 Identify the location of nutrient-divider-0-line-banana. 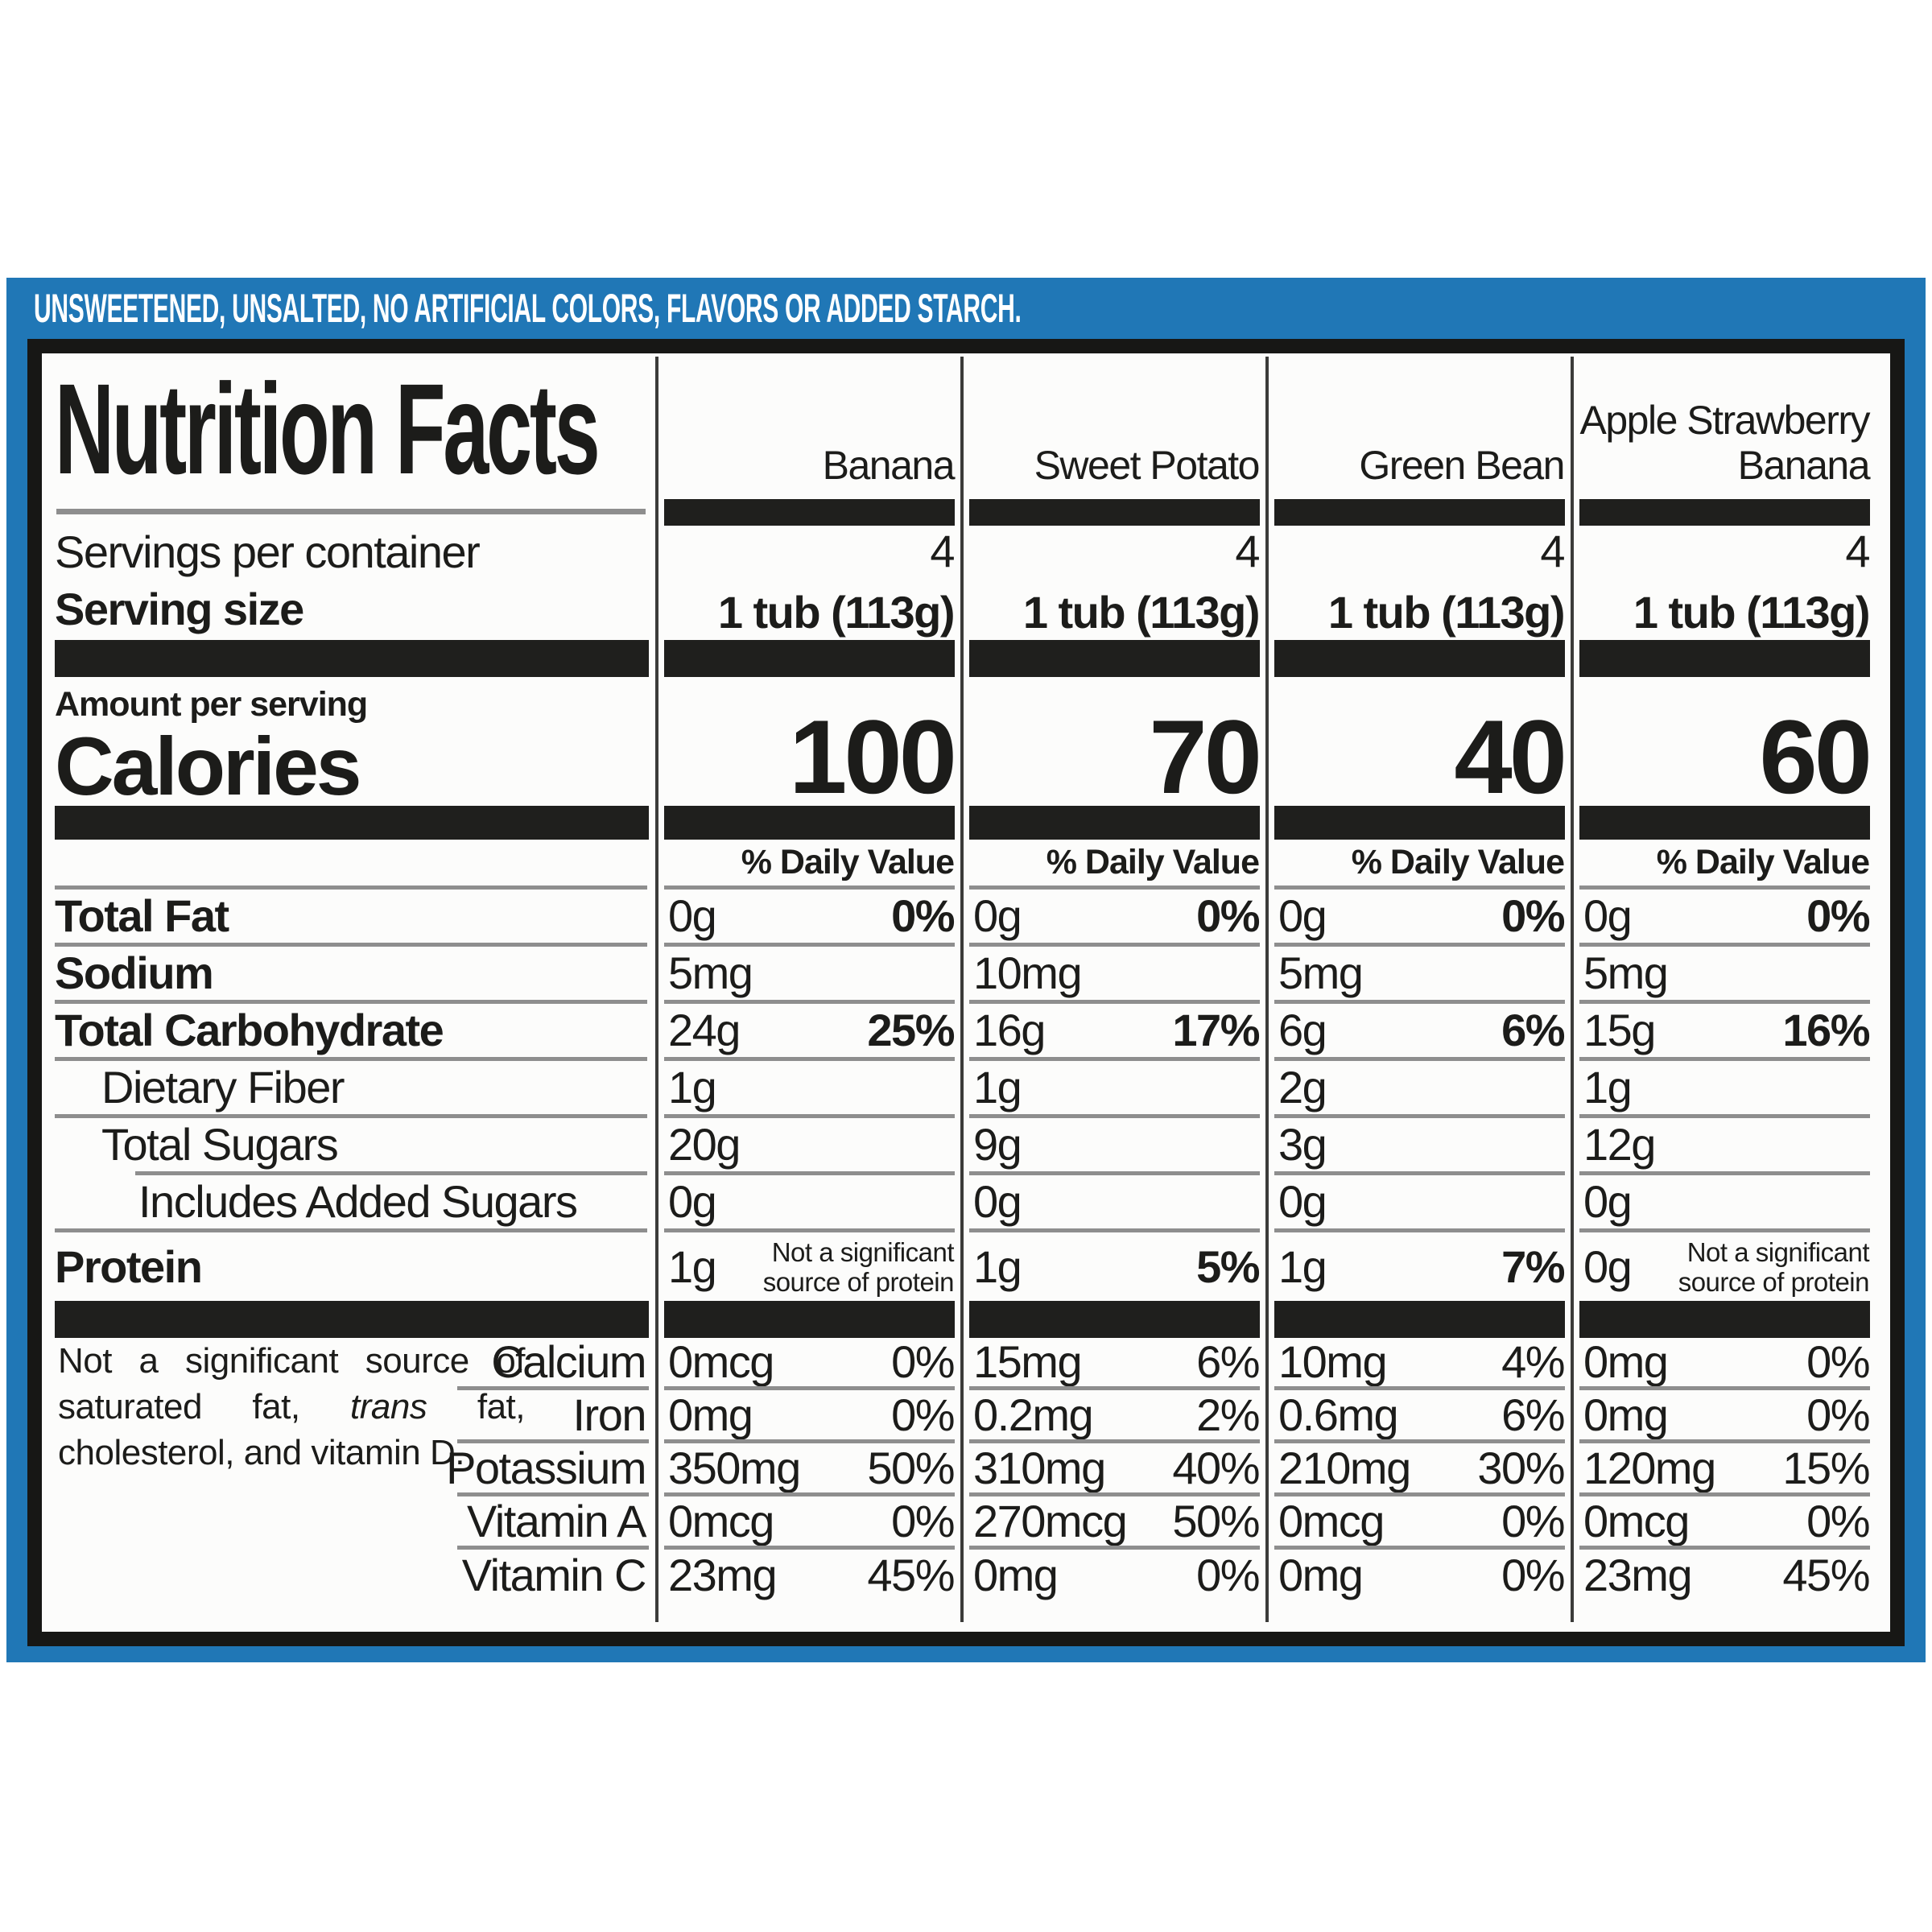
(809, 944).